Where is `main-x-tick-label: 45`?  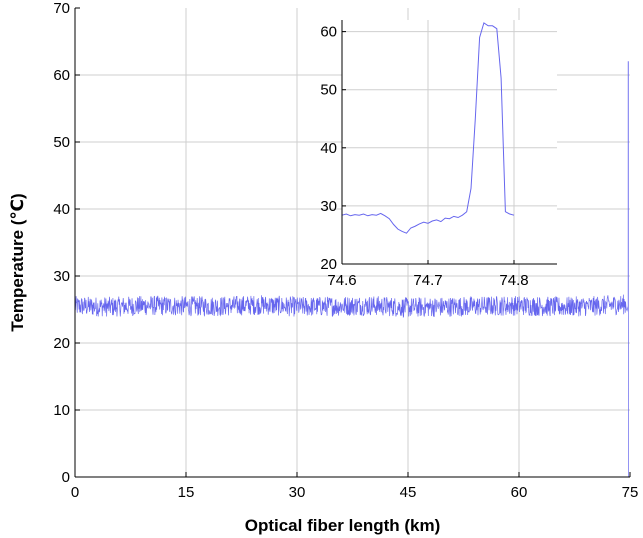 main-x-tick-label: 45 is located at coordinates (408, 492).